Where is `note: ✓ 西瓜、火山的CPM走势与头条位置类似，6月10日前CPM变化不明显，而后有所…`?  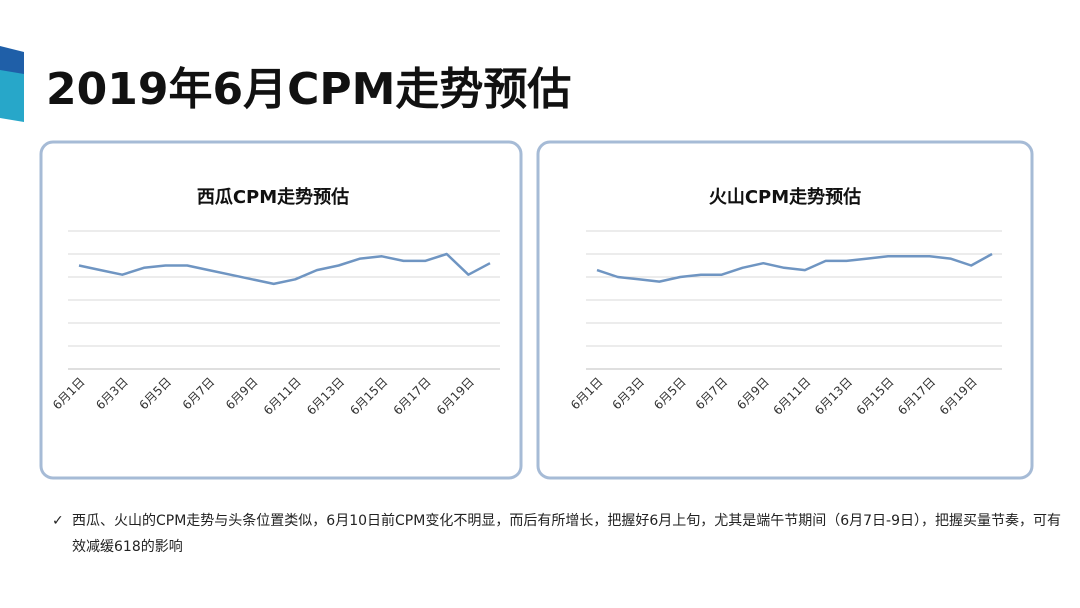
note: ✓ 西瓜、火山的CPM走势与头条位置类似，6月10日前CPM变化不明显，而后有所… is located at coordinates (557, 534).